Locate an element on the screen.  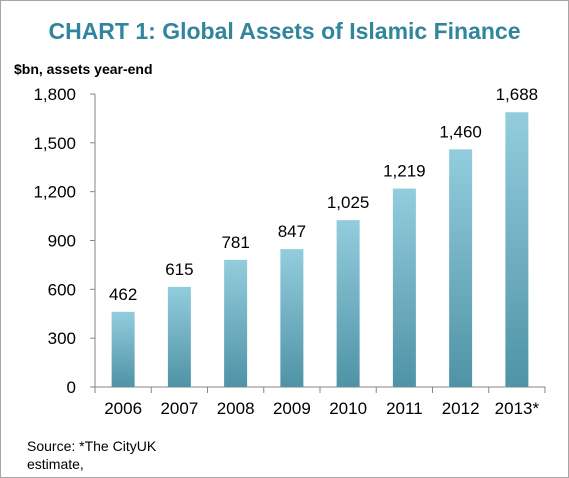
x-tick-label: 2012 is located at coordinates (461, 408).